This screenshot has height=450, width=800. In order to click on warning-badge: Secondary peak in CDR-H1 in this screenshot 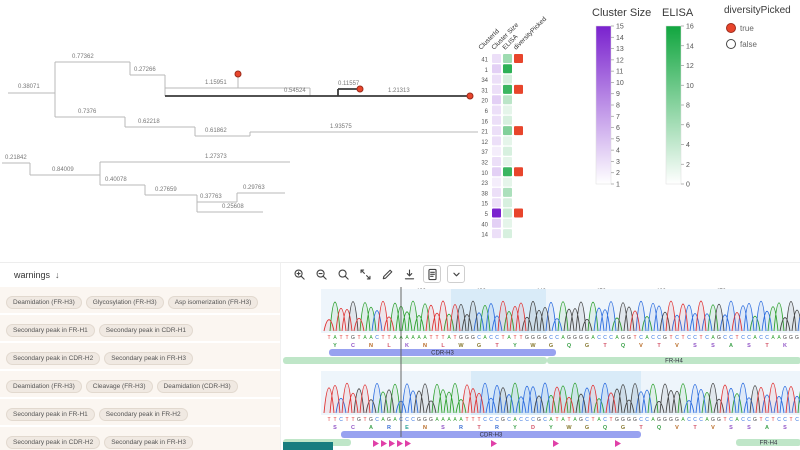, I will do `click(145, 330)`.